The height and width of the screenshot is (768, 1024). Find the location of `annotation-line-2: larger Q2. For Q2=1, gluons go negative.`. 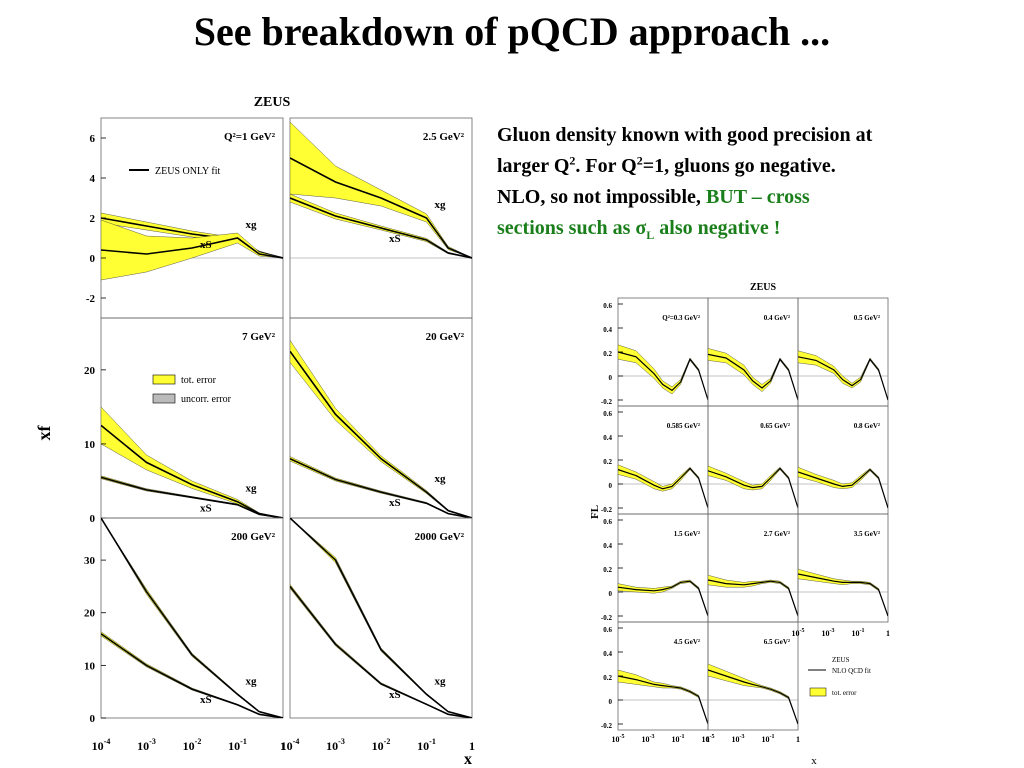

annotation-line-2: larger Q2. For Q2=1, gluons go negative. is located at coordinates (666, 165).